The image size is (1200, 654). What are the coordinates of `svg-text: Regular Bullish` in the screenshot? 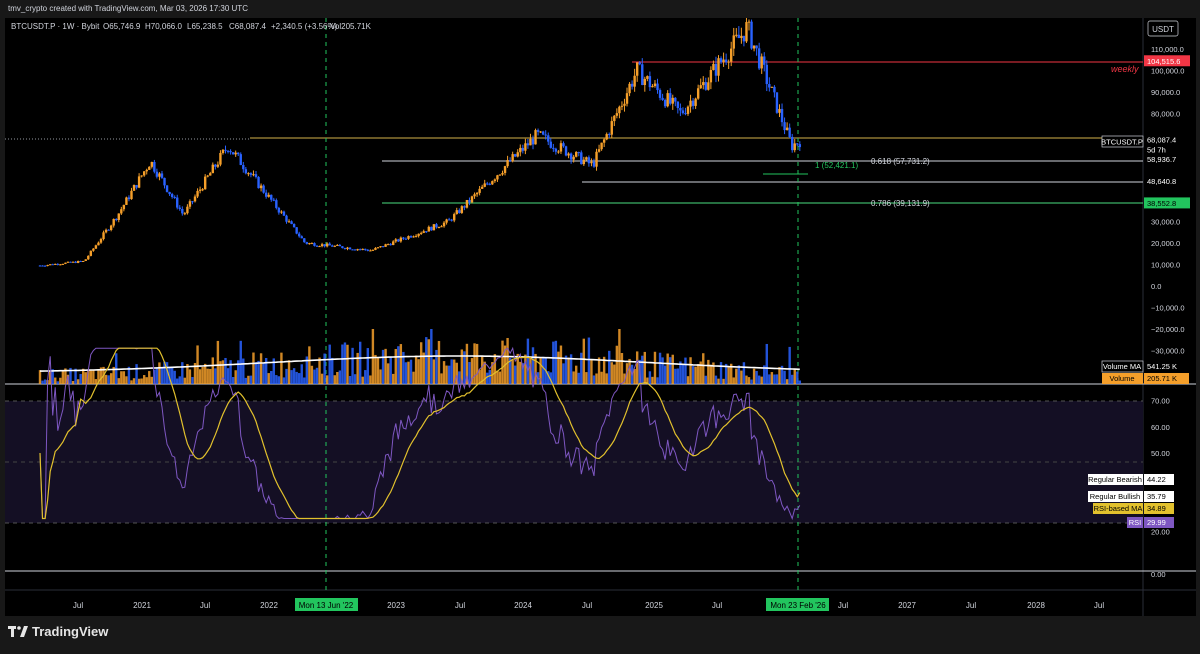 It's located at (1115, 496).